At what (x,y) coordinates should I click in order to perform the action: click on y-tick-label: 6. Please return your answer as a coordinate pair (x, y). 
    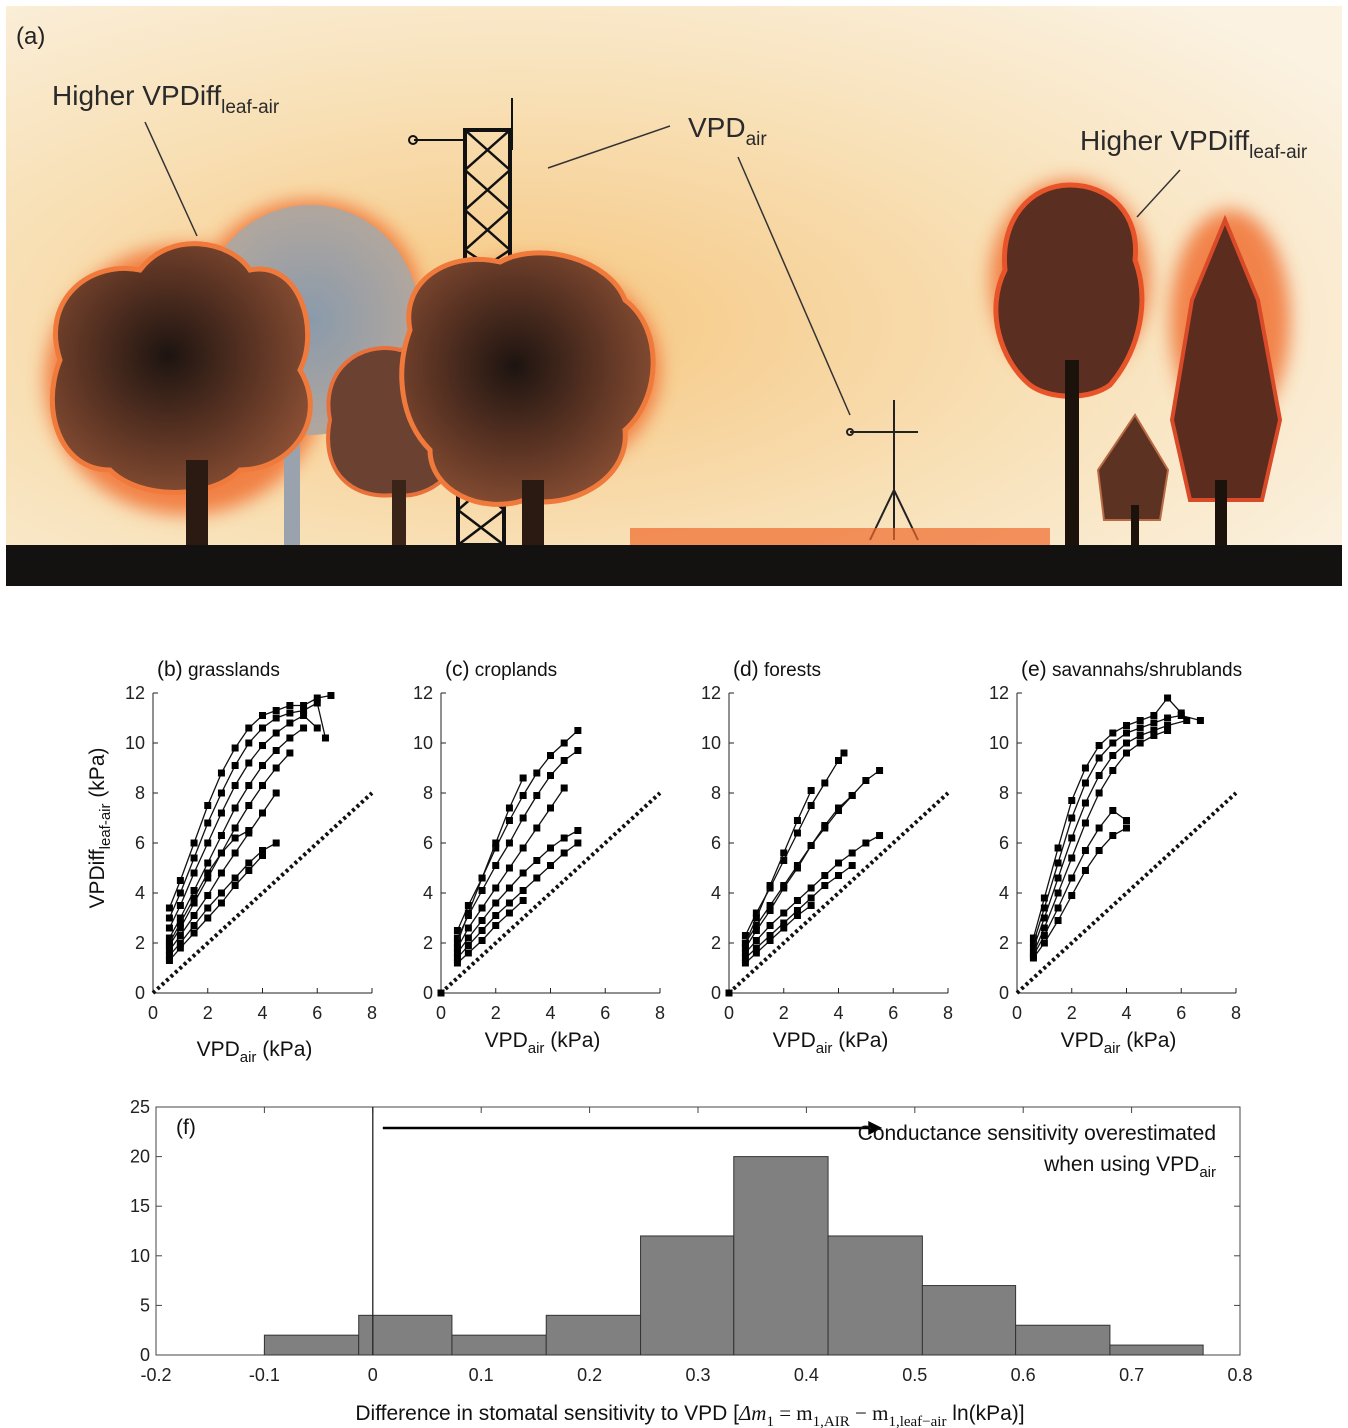
    Looking at the image, I should click on (716, 843).